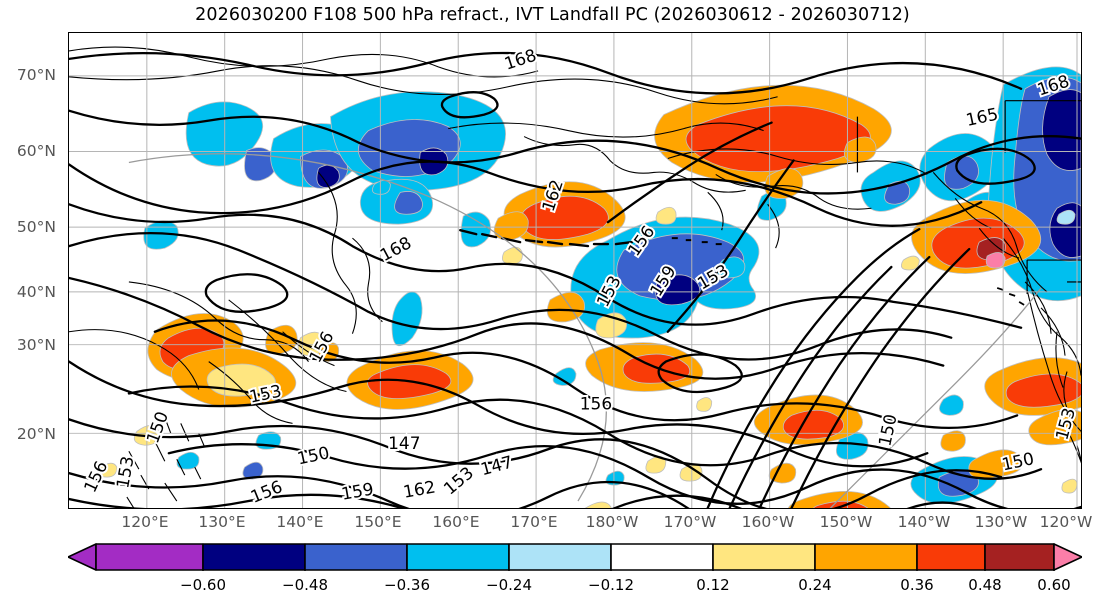 Image resolution: width=1105 pixels, height=604 pixels. I want to click on colorbar-extend-min, so click(82, 557).